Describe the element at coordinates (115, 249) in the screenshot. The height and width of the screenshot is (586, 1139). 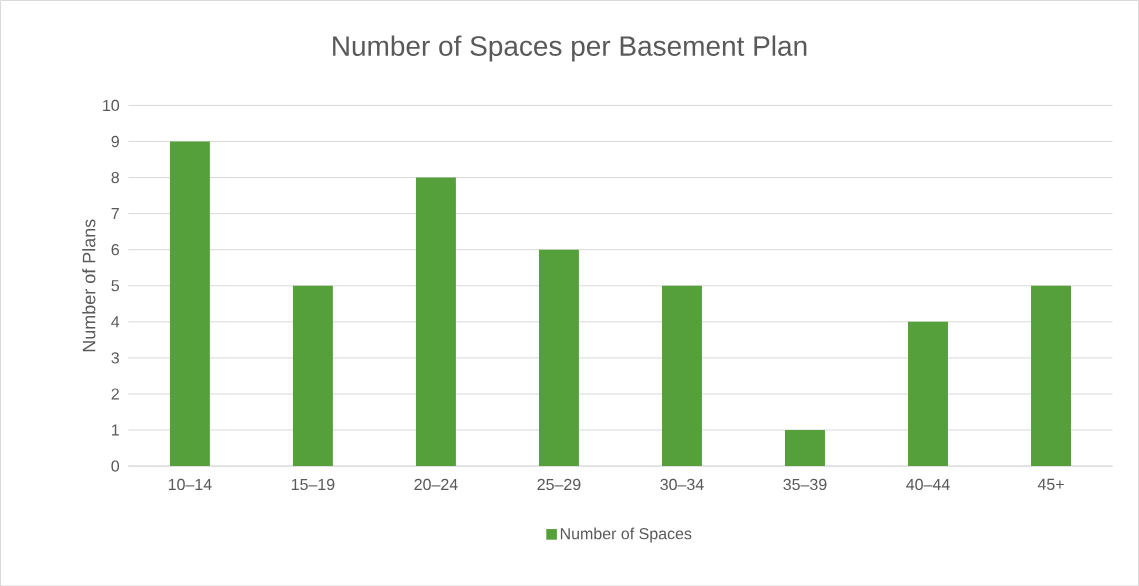
I see `y-tick-label: 6` at that location.